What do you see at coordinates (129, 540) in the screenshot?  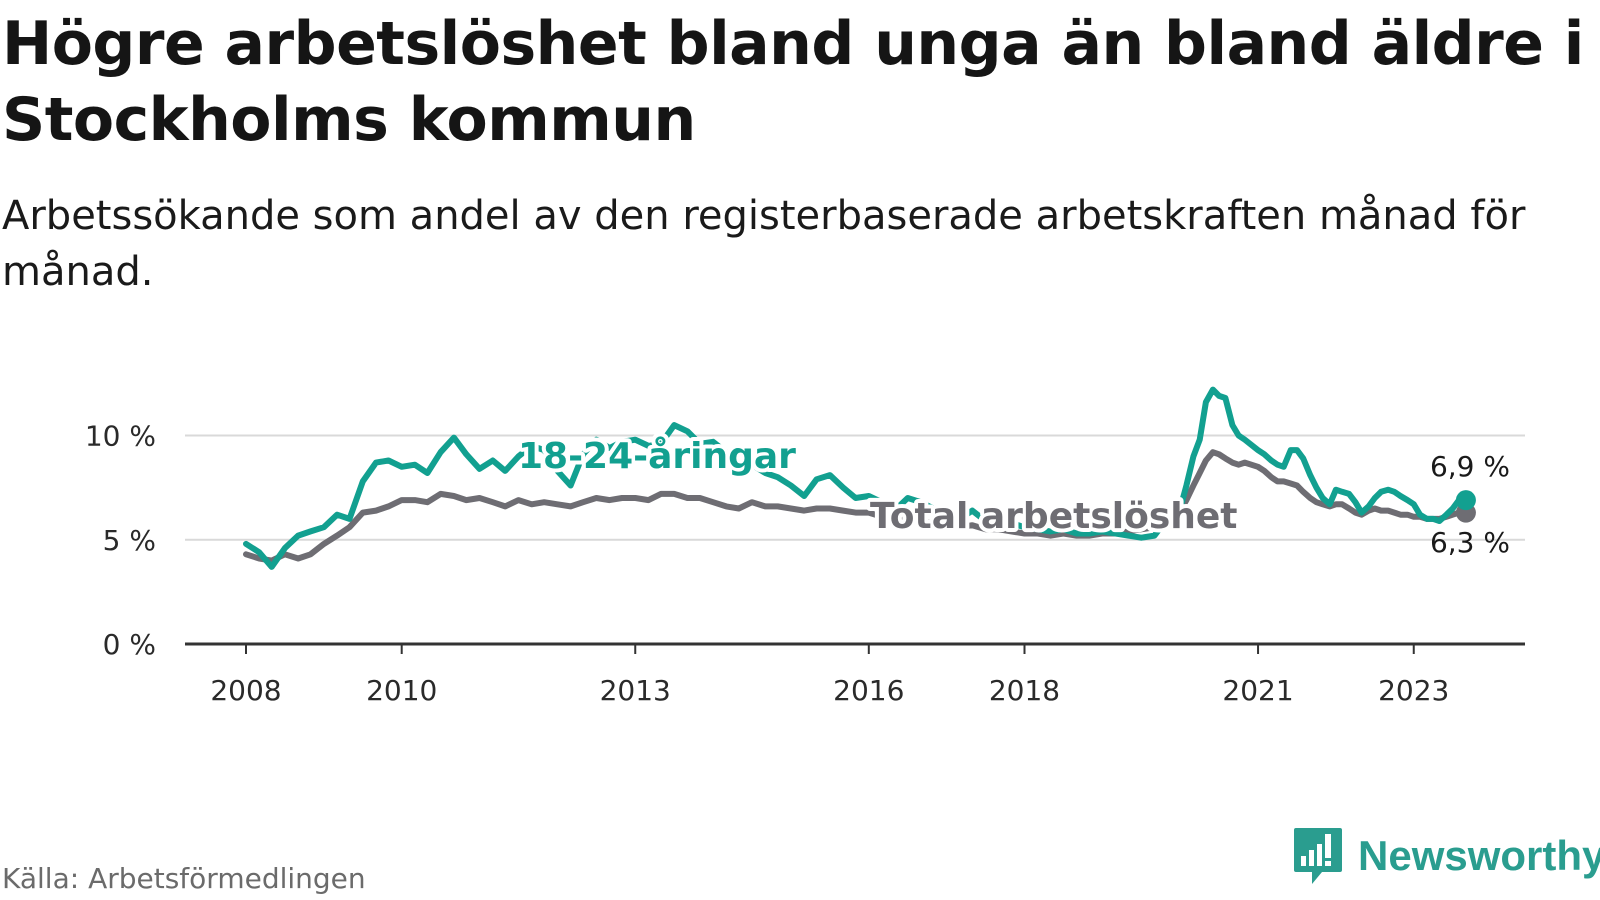 I see `y-tick-label: 5 %` at bounding box center [129, 540].